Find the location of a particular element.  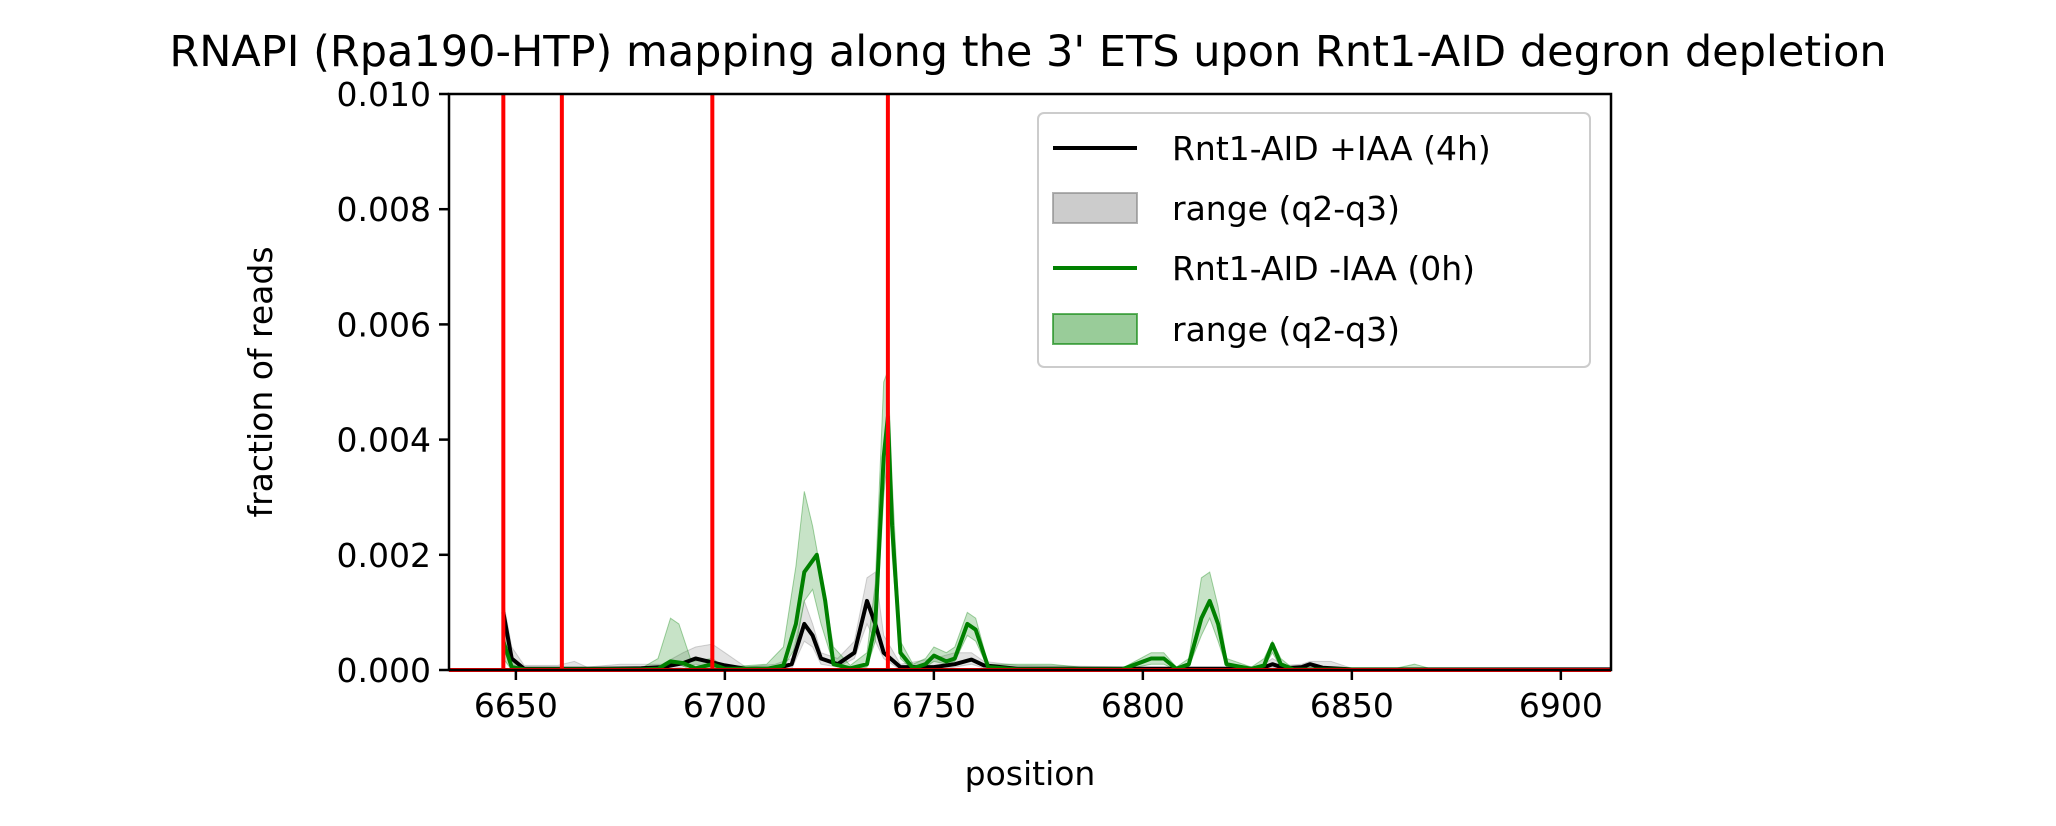

y-tick-label-0: 0.000 is located at coordinates (384, 670).